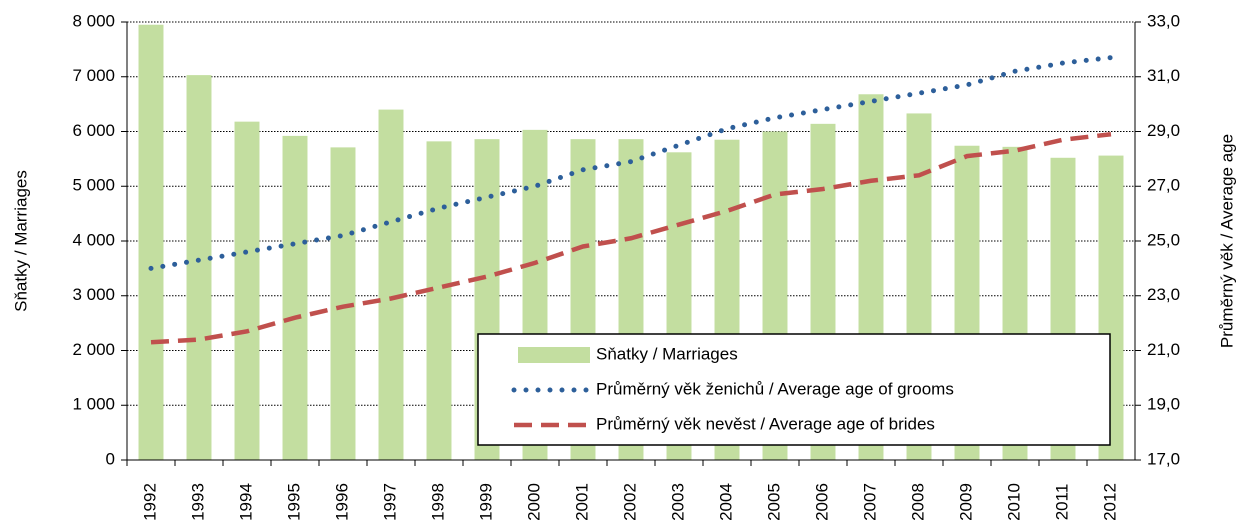 This screenshot has width=1244, height=532. What do you see at coordinates (1163, 185) in the screenshot?
I see `y2-tick-label: 27,0` at bounding box center [1163, 185].